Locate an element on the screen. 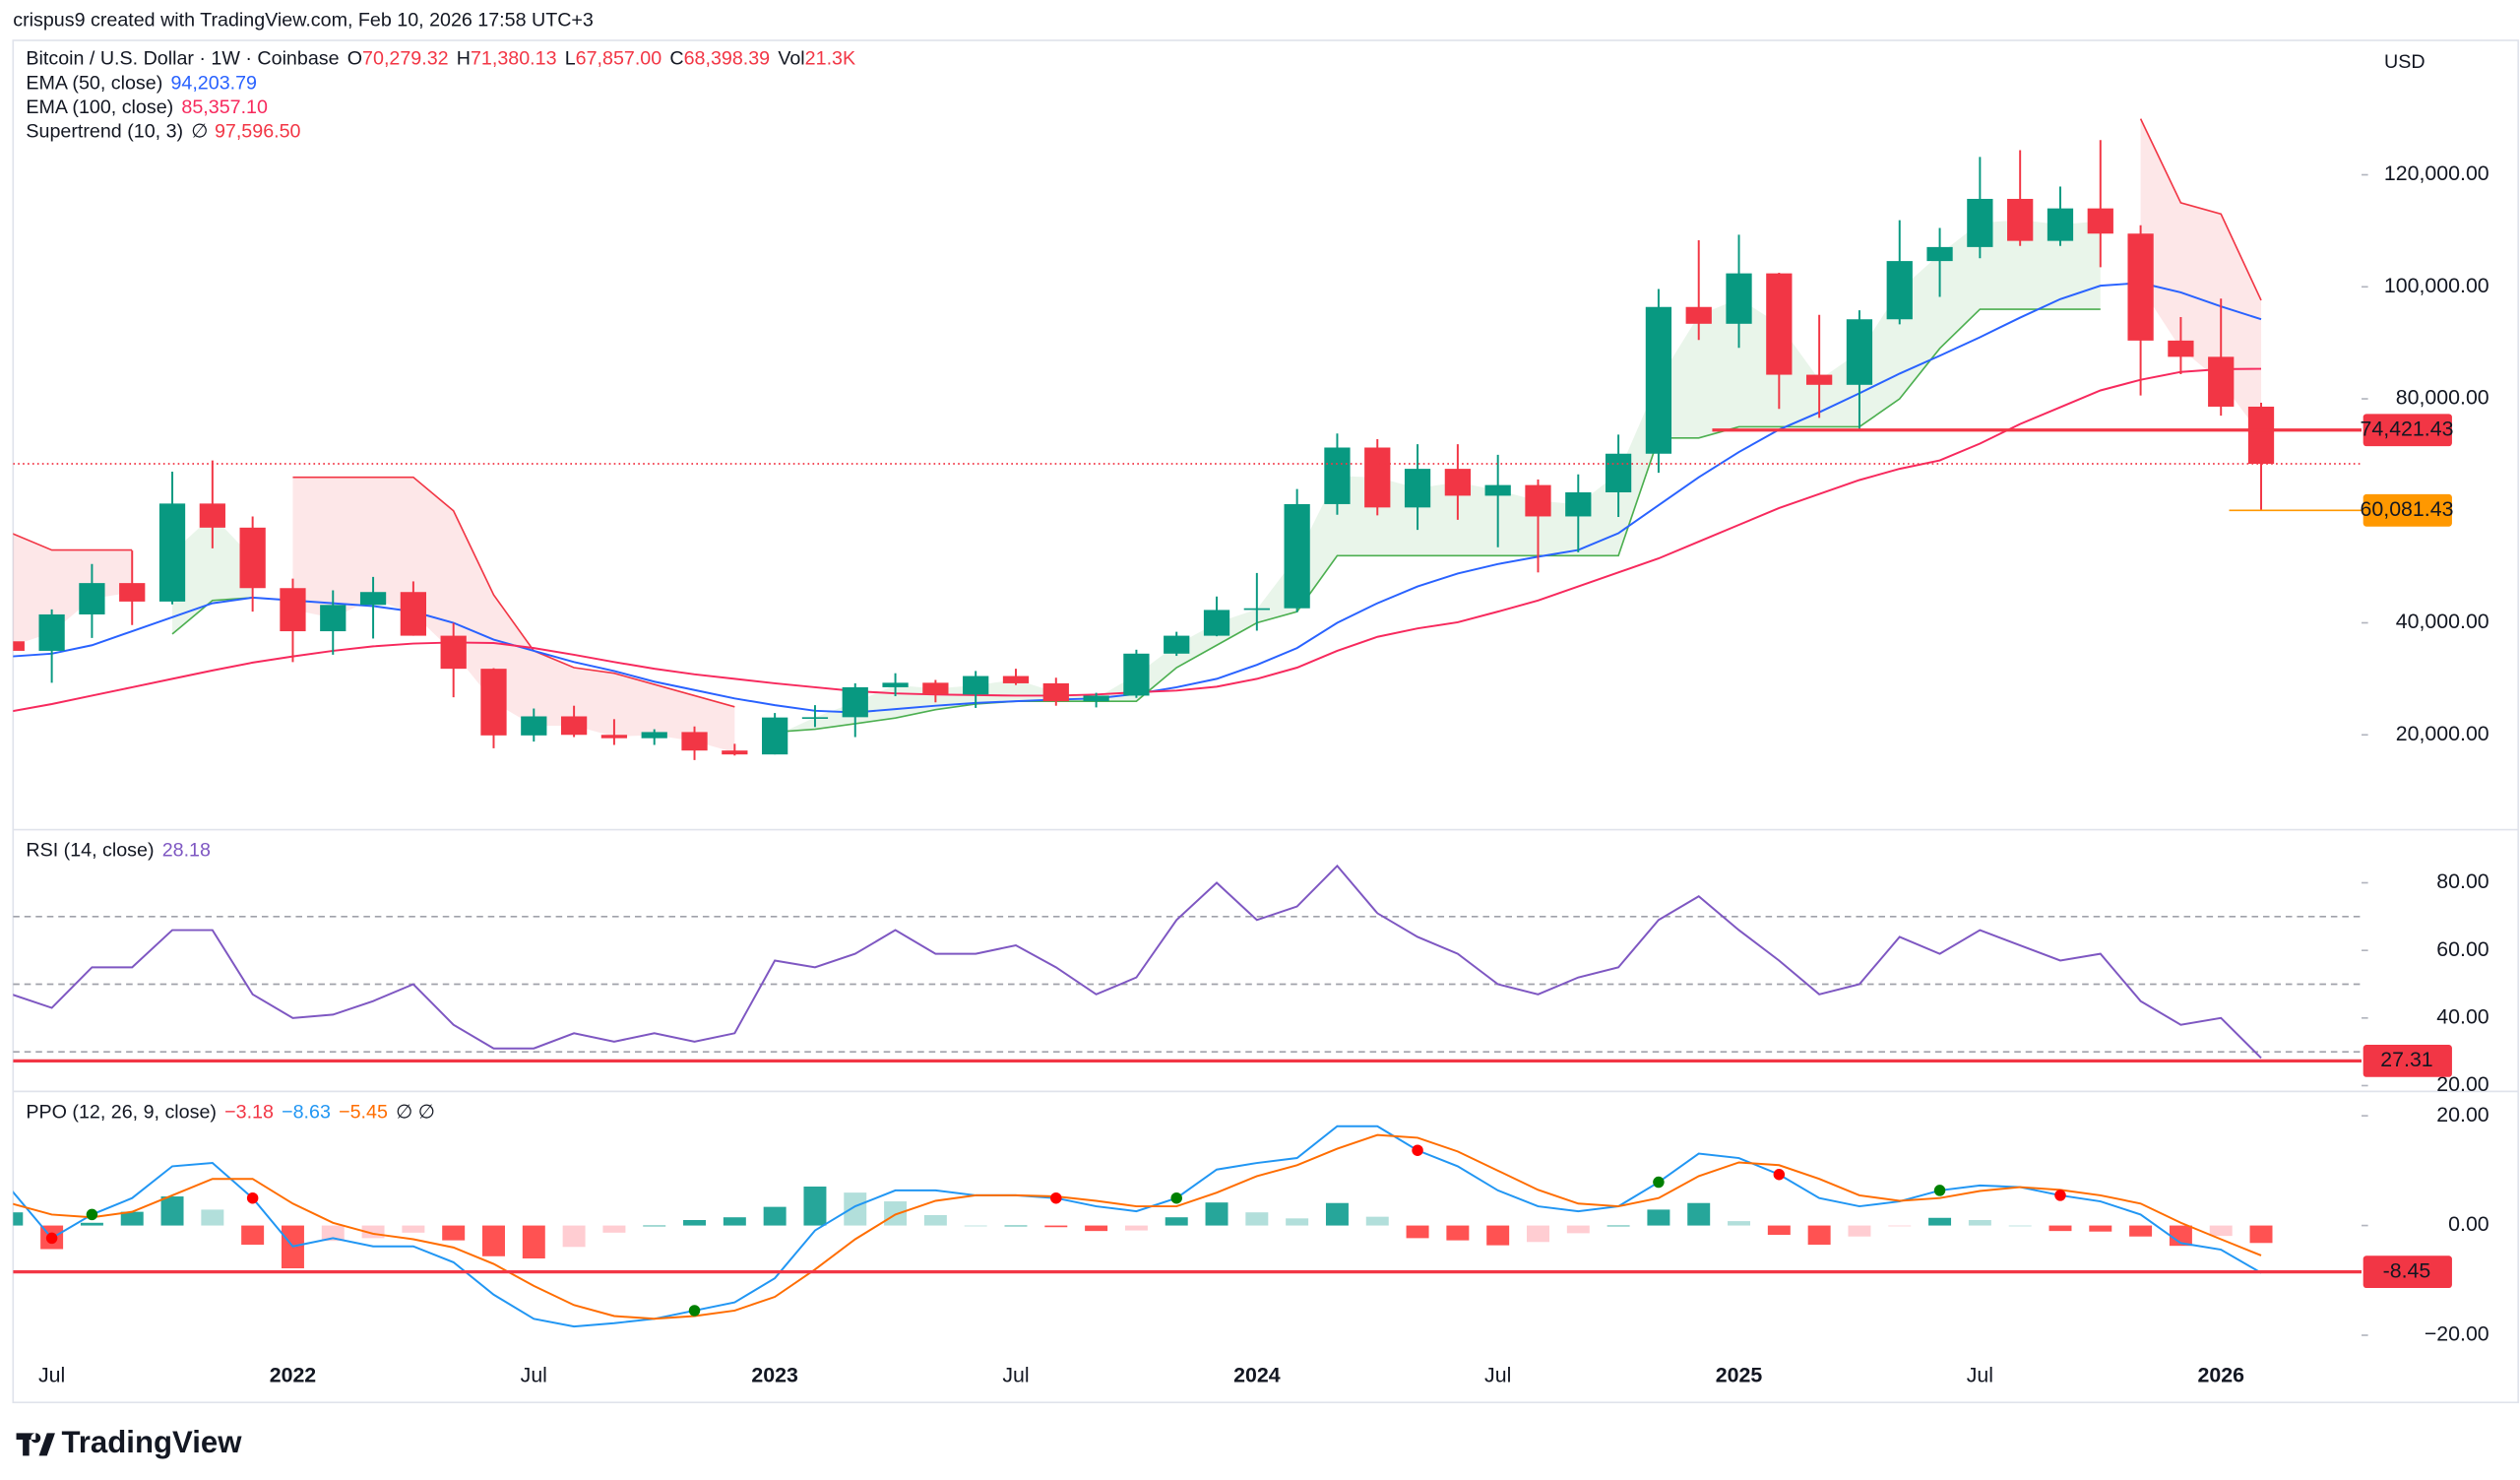  y-tick-label: 80.00 is located at coordinates (2462, 881).